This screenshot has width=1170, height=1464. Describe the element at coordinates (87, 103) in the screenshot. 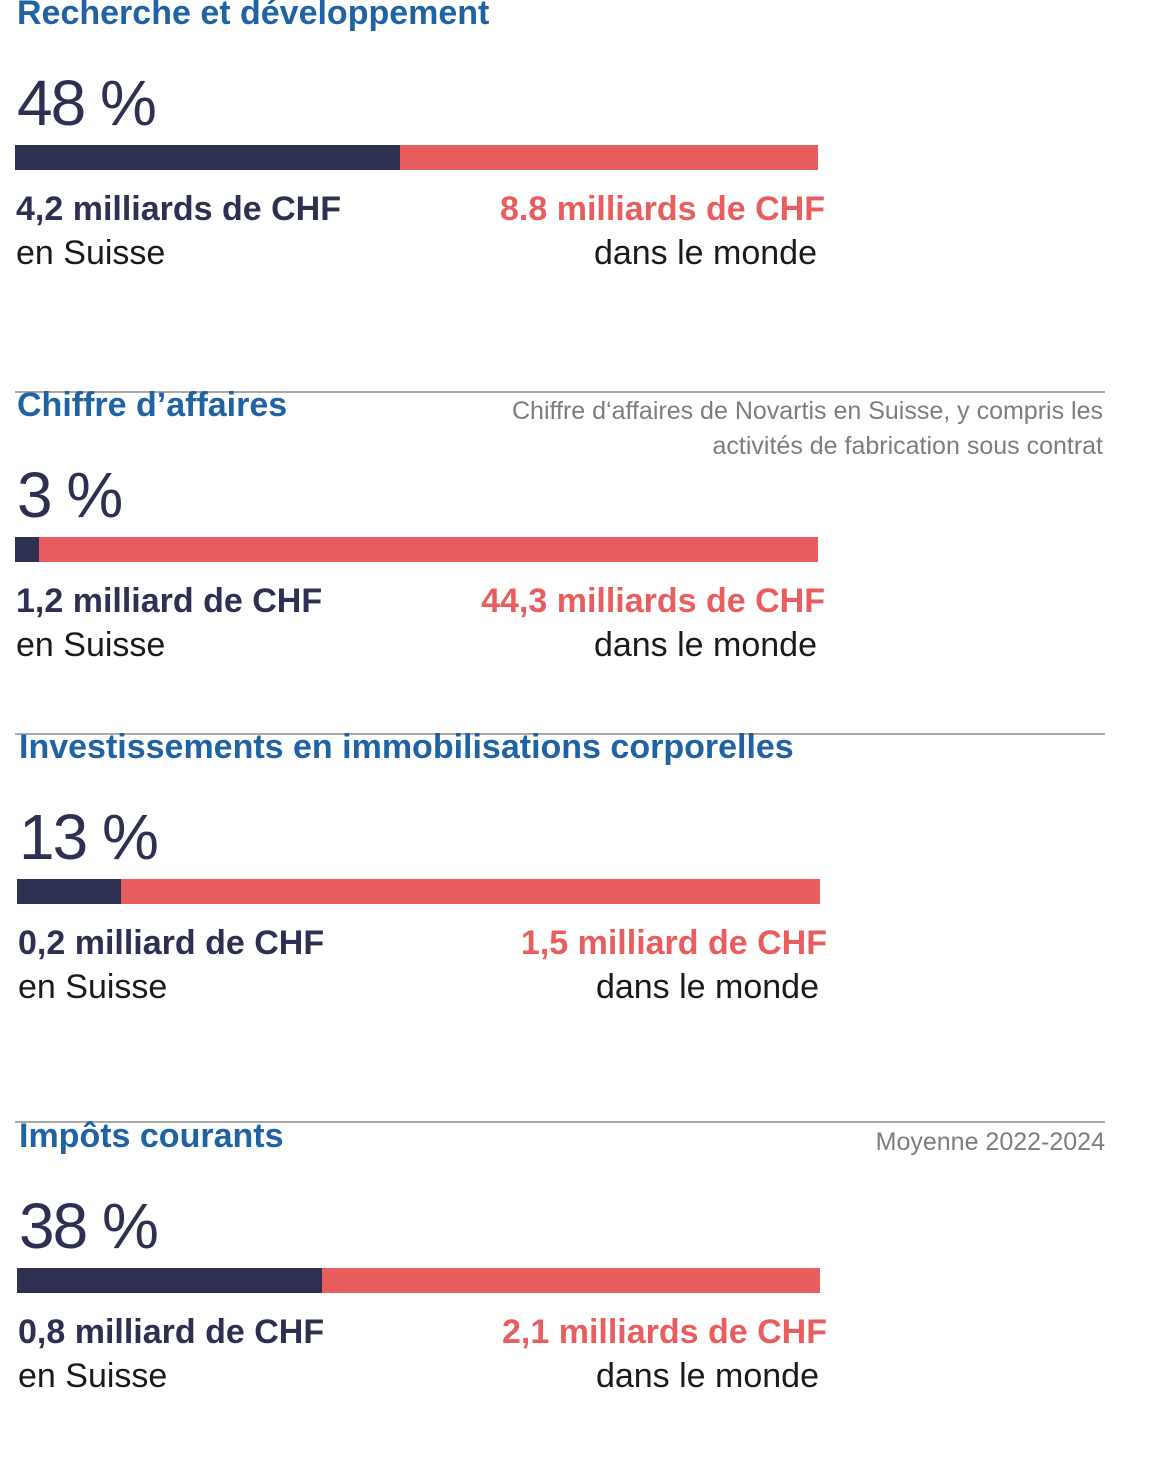

I see `percent-label: 48 %` at that location.